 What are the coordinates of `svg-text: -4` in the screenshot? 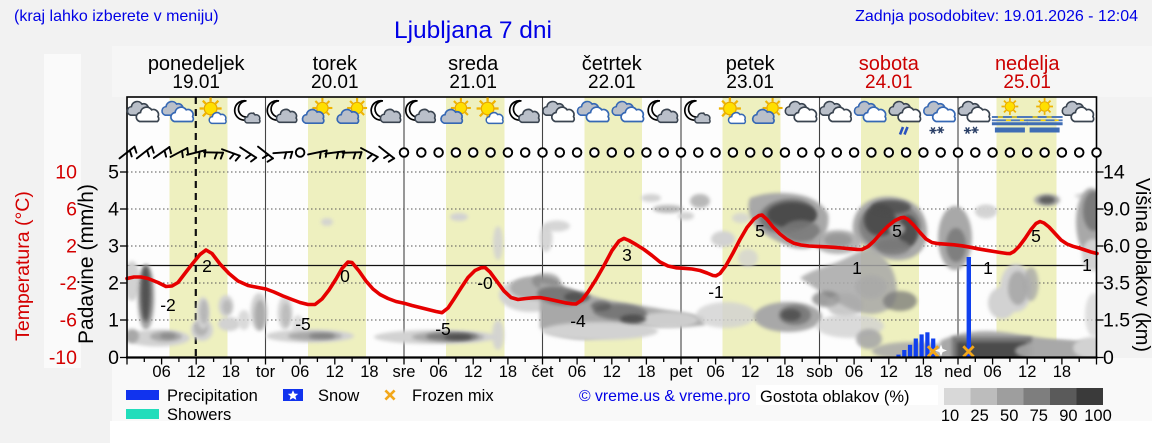 It's located at (578, 321).